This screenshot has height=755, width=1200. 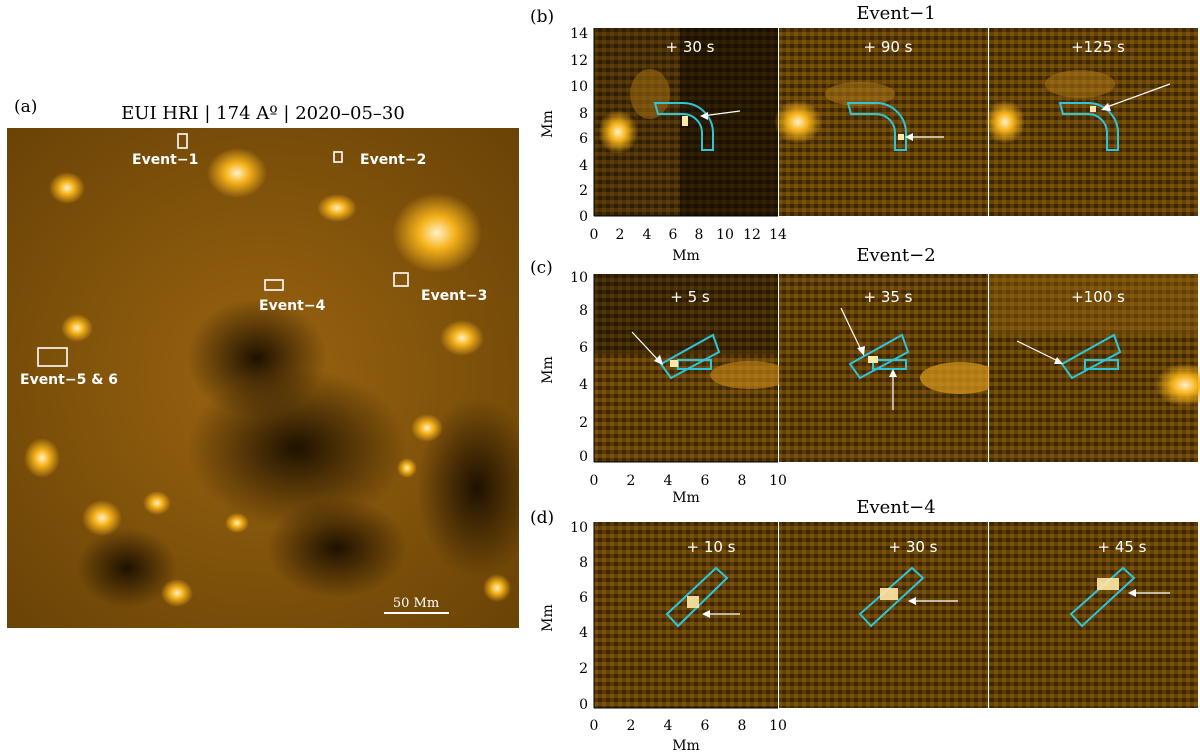 I want to click on panel-b-time-3: +125 s, so click(x=1098, y=47).